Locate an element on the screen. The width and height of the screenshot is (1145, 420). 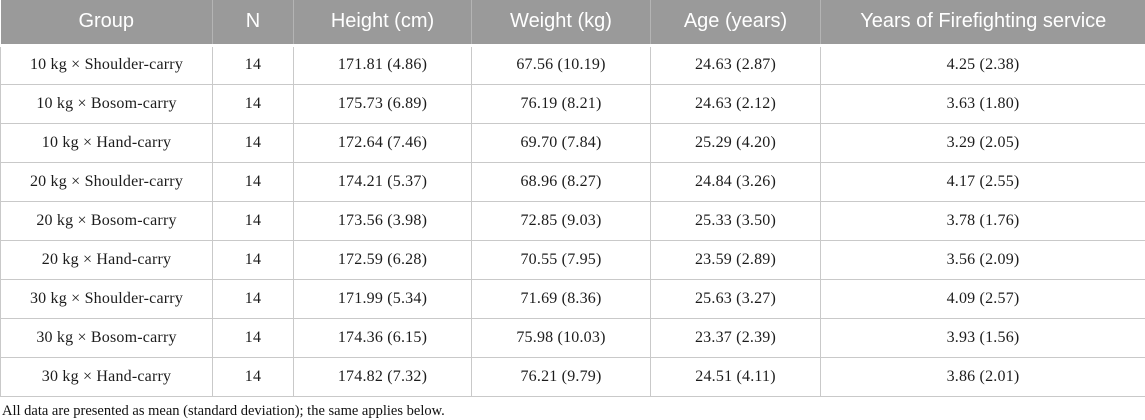
table-cell: 172.64 (7.46) is located at coordinates (383, 142).